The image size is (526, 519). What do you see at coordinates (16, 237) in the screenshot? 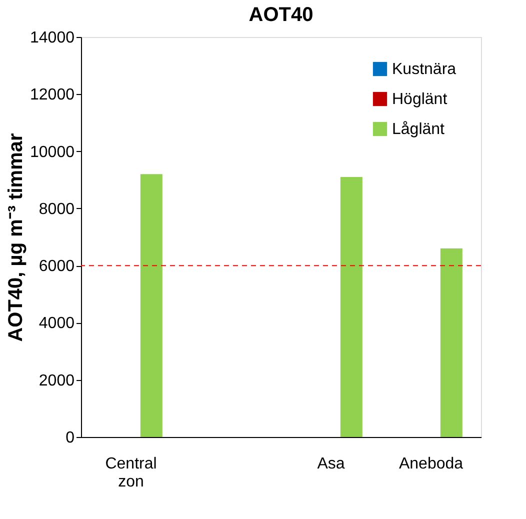
I see `y-axis-title: AOT40, µg m⁻³ timmar` at bounding box center [16, 237].